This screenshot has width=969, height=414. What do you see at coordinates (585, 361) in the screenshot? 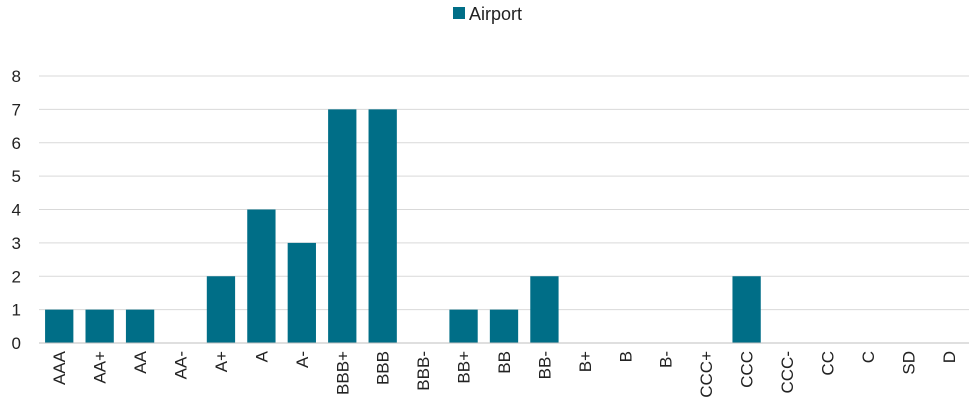
I see `x-tick-label-B+: B+` at bounding box center [585, 361].